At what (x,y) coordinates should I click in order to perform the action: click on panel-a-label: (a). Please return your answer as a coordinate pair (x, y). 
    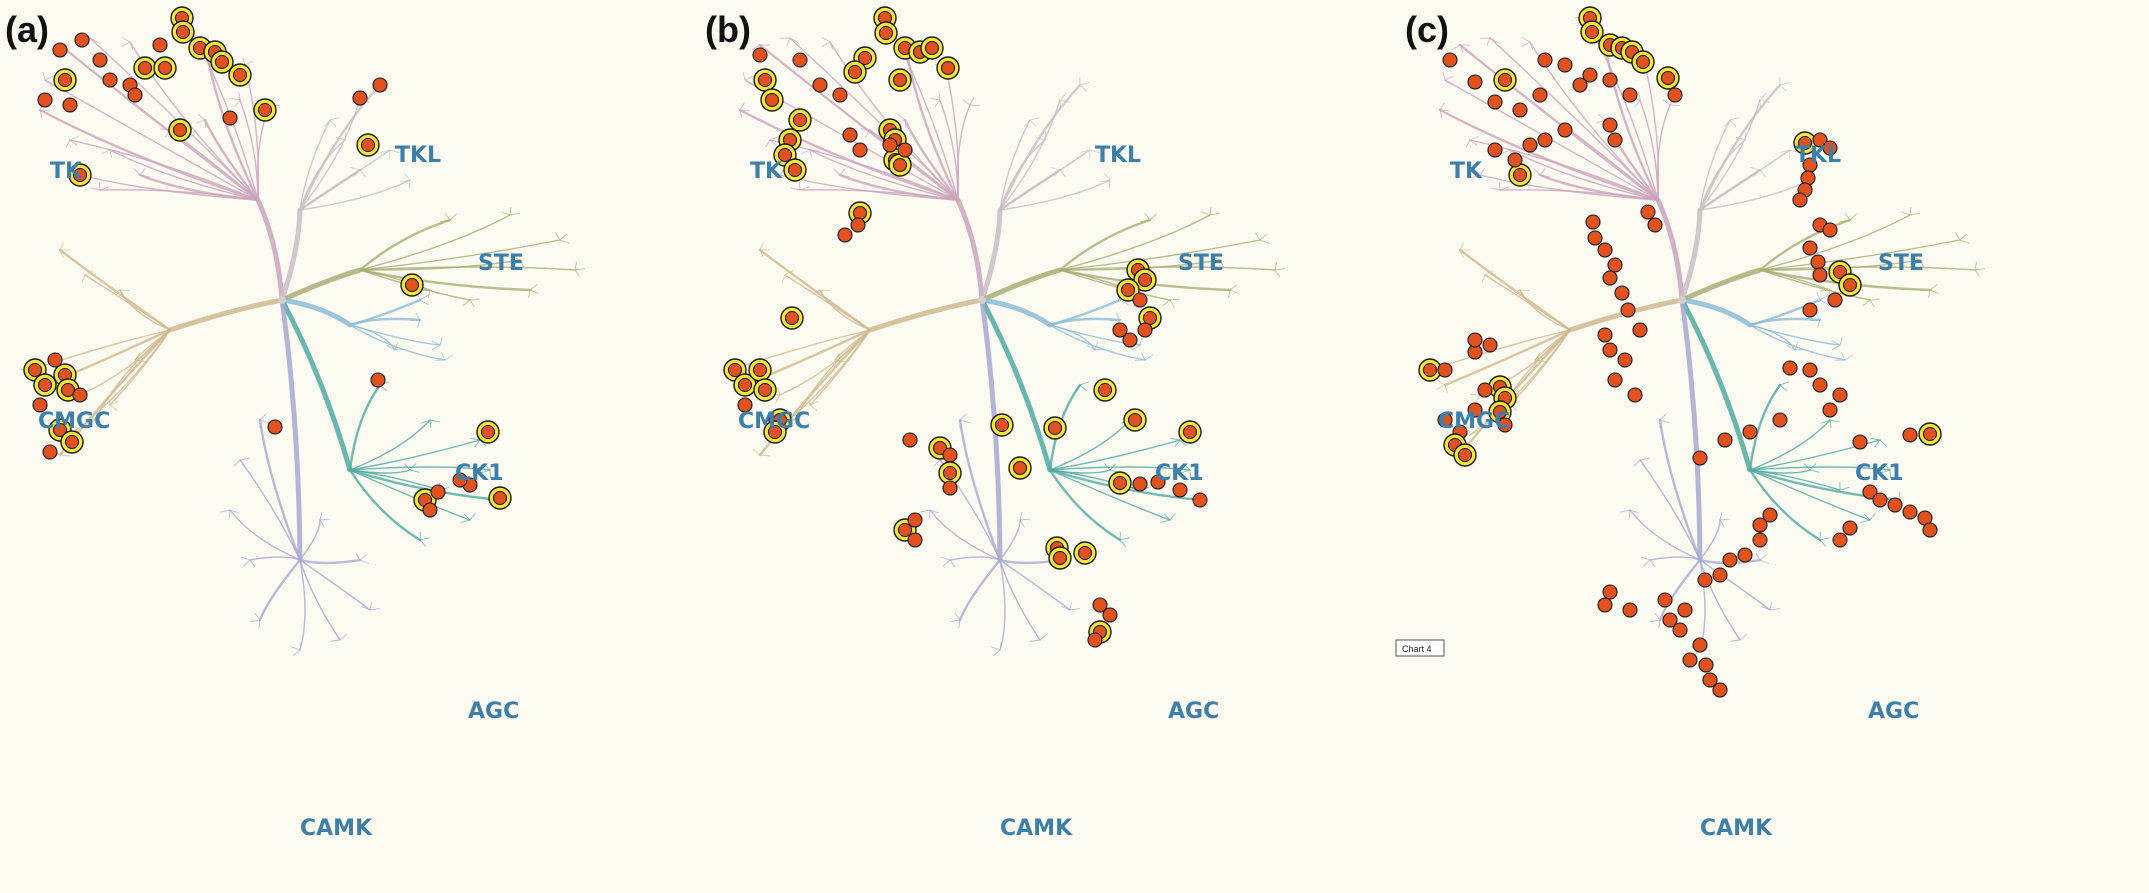
    Looking at the image, I should click on (27, 29).